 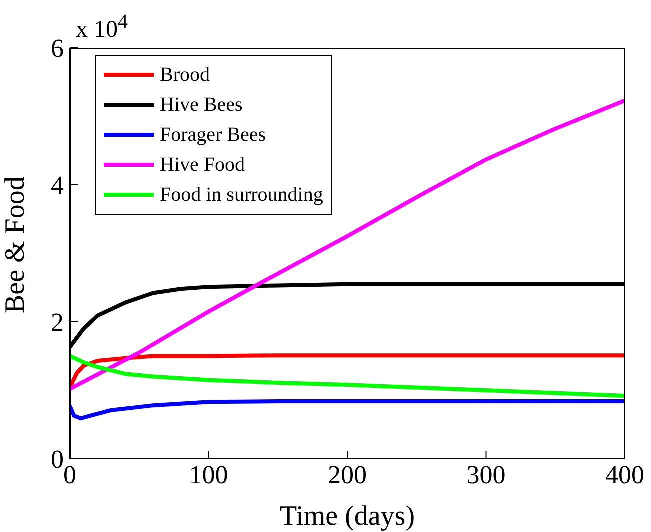 What do you see at coordinates (347, 475) in the screenshot?
I see `x-tick-label: 200` at bounding box center [347, 475].